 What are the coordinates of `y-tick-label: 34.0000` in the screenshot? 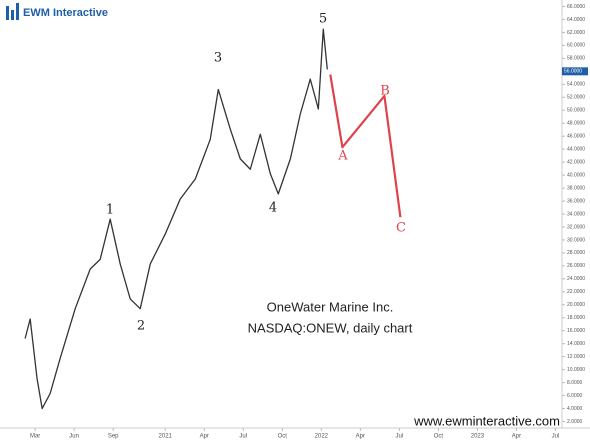 It's located at (576, 214).